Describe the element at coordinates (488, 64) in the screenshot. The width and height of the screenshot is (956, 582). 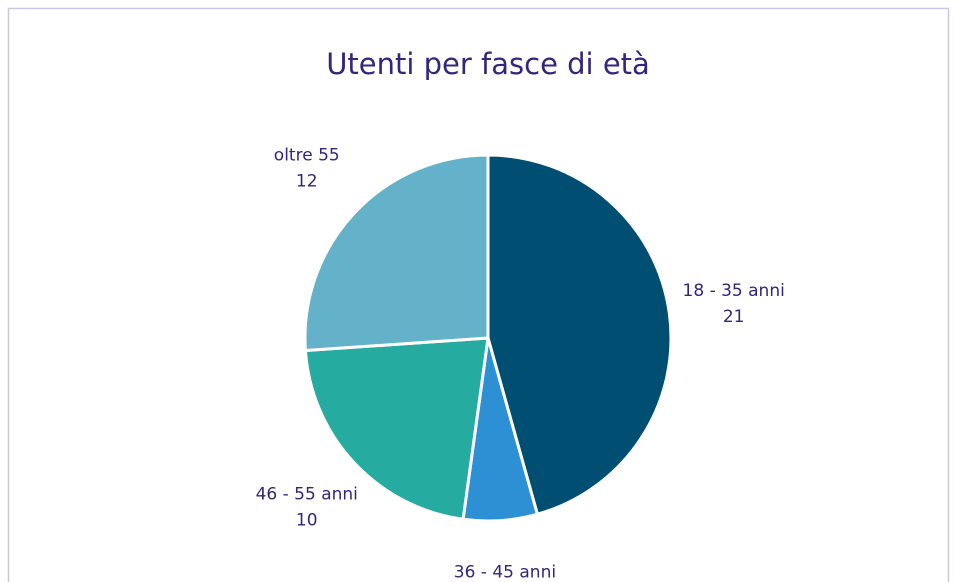
I see `chart-title: Utenti per fasce di età` at that location.